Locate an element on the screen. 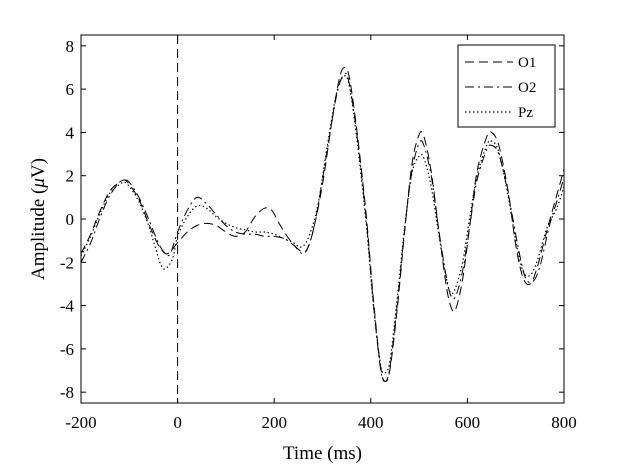 The width and height of the screenshot is (623, 467). y-tick-label: -4 is located at coordinates (67, 306).